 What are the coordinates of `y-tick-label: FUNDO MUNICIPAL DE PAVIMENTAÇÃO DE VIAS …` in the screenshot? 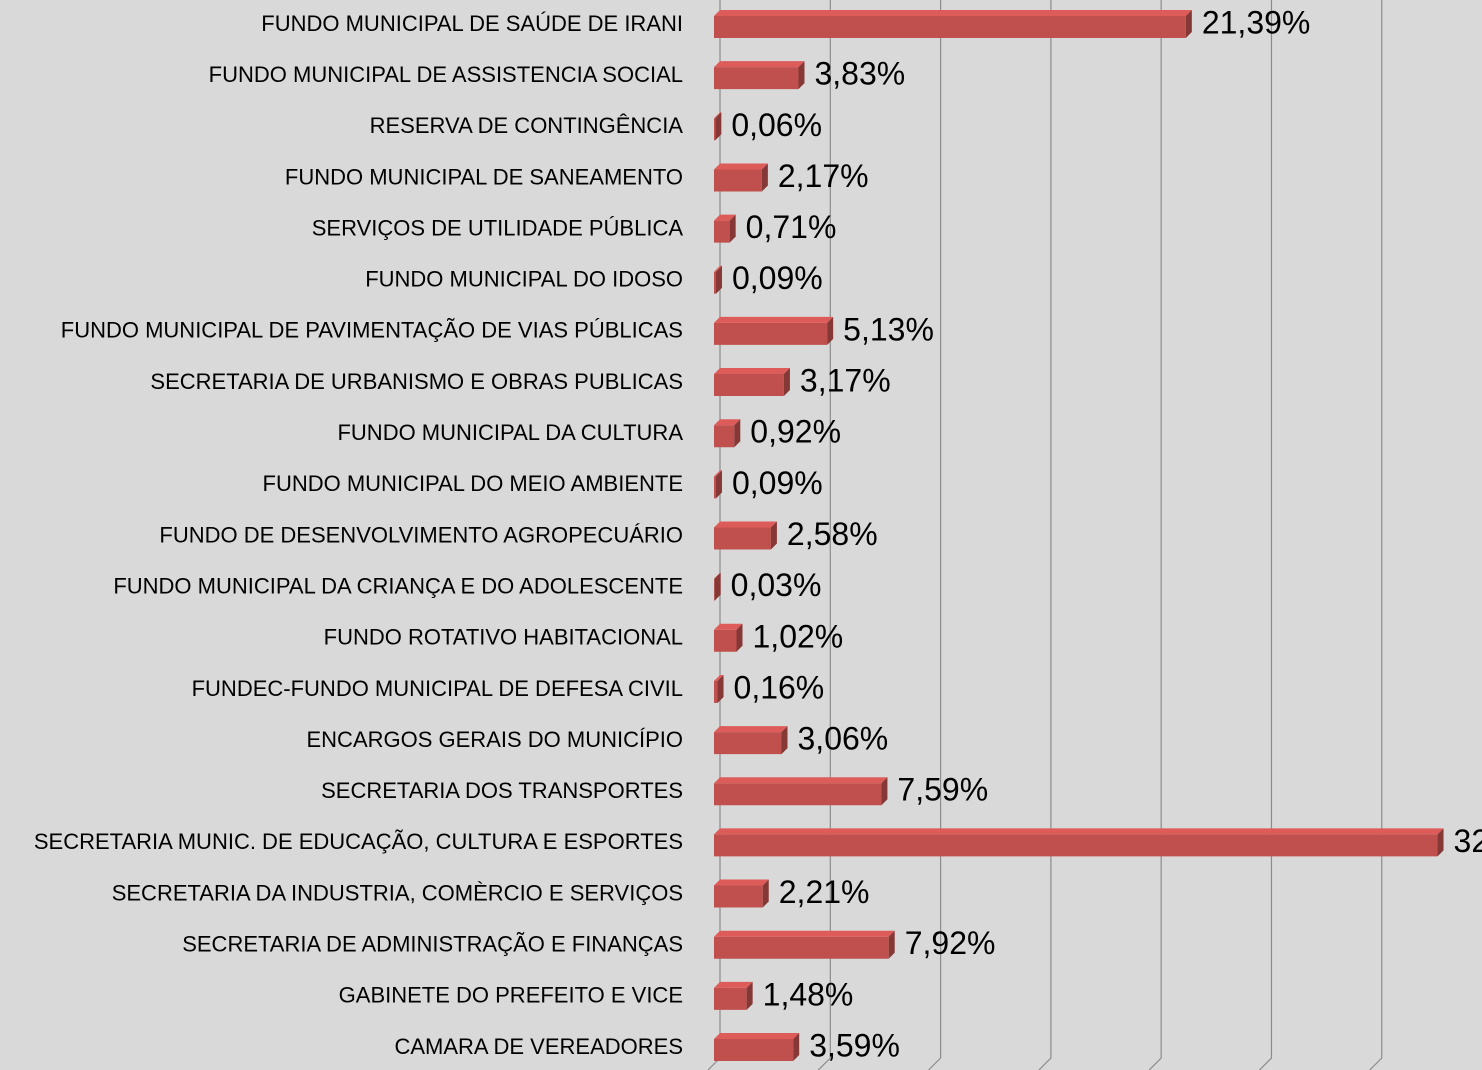 It's located at (372, 330).